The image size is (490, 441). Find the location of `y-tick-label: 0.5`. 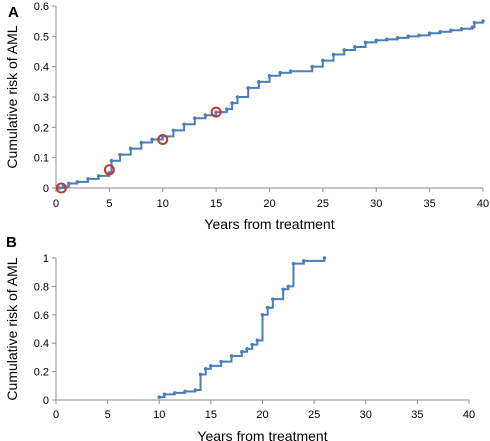

y-tick-label: 0.5 is located at coordinates (41, 37).